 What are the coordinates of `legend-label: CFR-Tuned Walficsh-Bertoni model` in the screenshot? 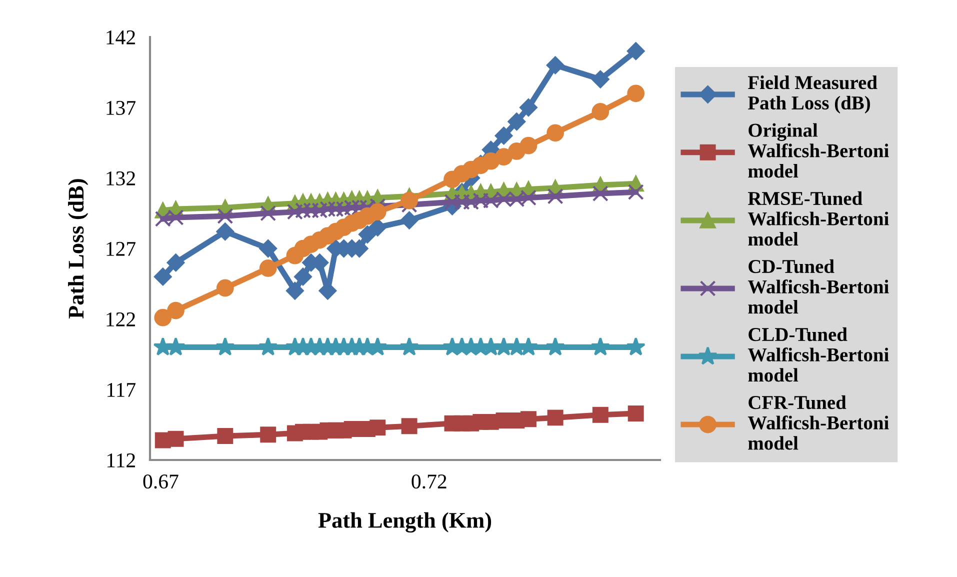 It's located at (818, 422).